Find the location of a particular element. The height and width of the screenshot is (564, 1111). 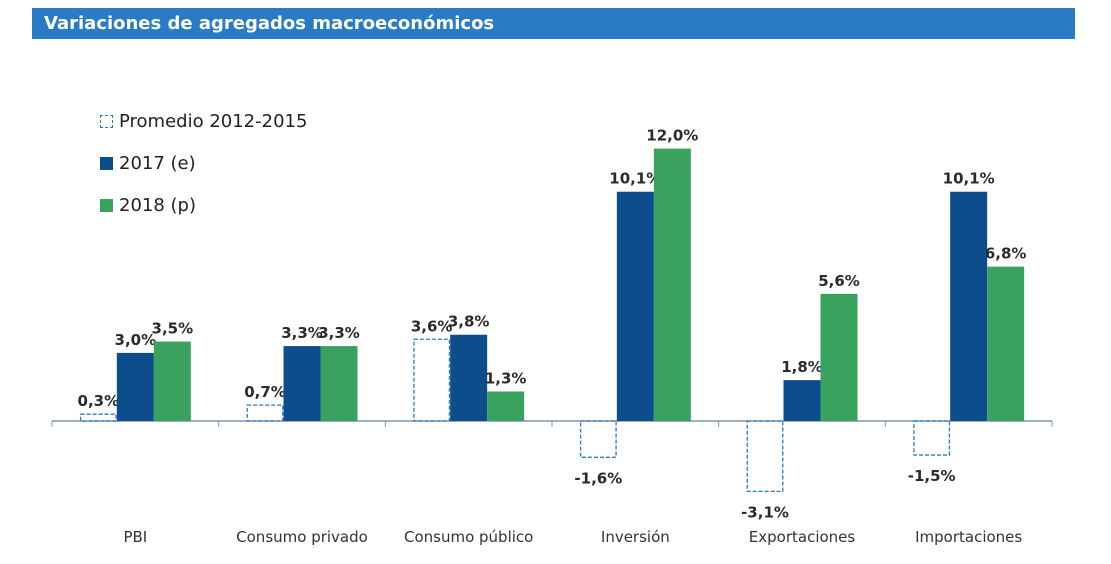

data-label-2018: 3,3% is located at coordinates (339, 333).